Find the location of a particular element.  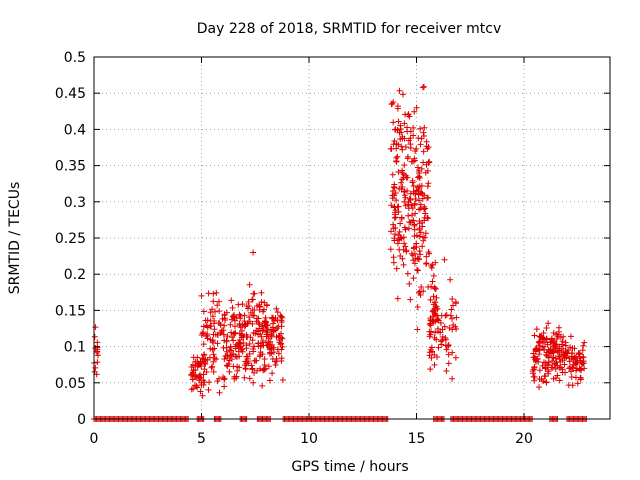

x-axis-label: GPS time / hours is located at coordinates (349, 467).